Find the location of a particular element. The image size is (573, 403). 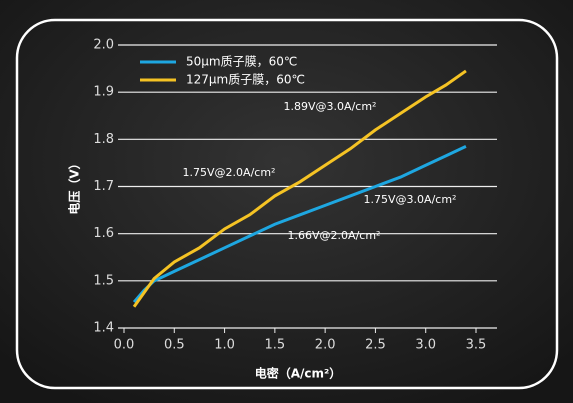

annotation: 1.75V@3.0A/cm² is located at coordinates (410, 199).